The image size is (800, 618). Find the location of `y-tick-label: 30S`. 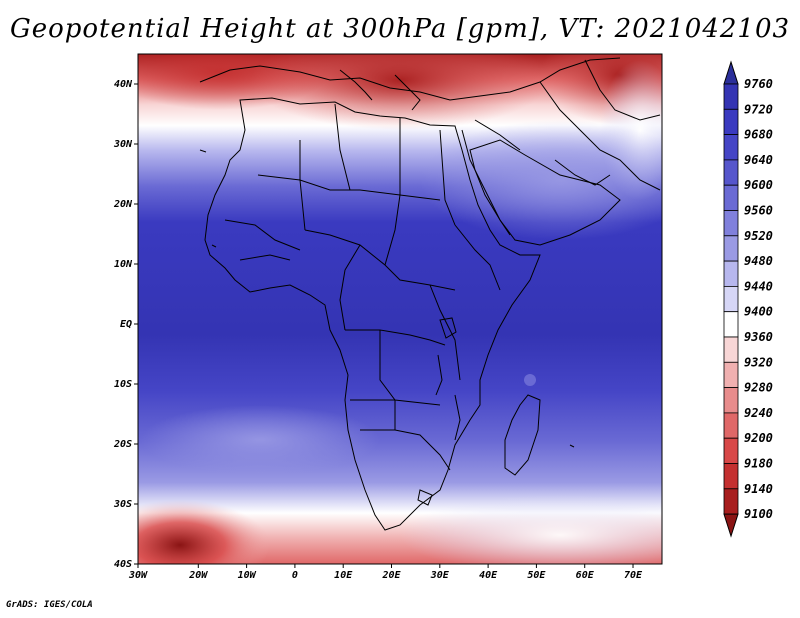

y-tick-label: 30S is located at coordinates (122, 504).